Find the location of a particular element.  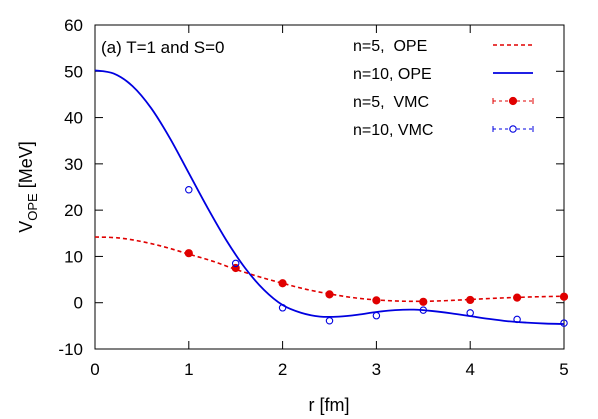

x-tick-label: 3 is located at coordinates (376, 369).